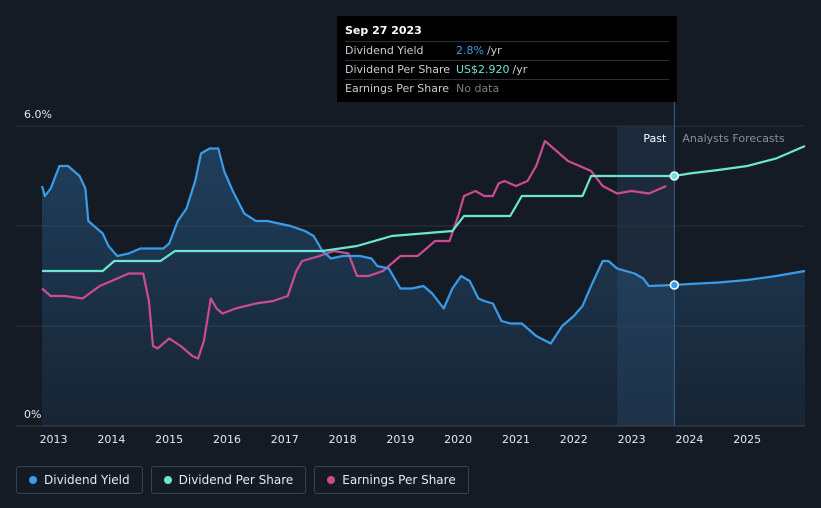  Describe the element at coordinates (400, 439) in the screenshot. I see `x-tick-label: 2019` at that location.